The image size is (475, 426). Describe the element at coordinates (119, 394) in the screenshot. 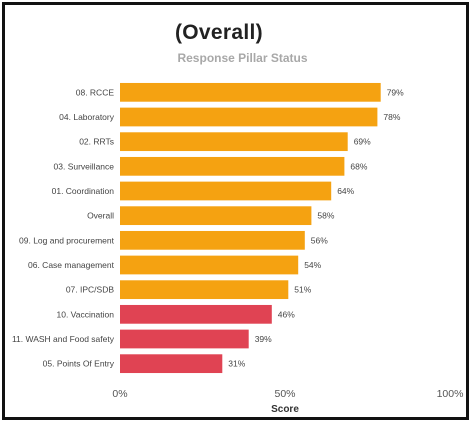

I see `x-tick-label: 0%` at that location.